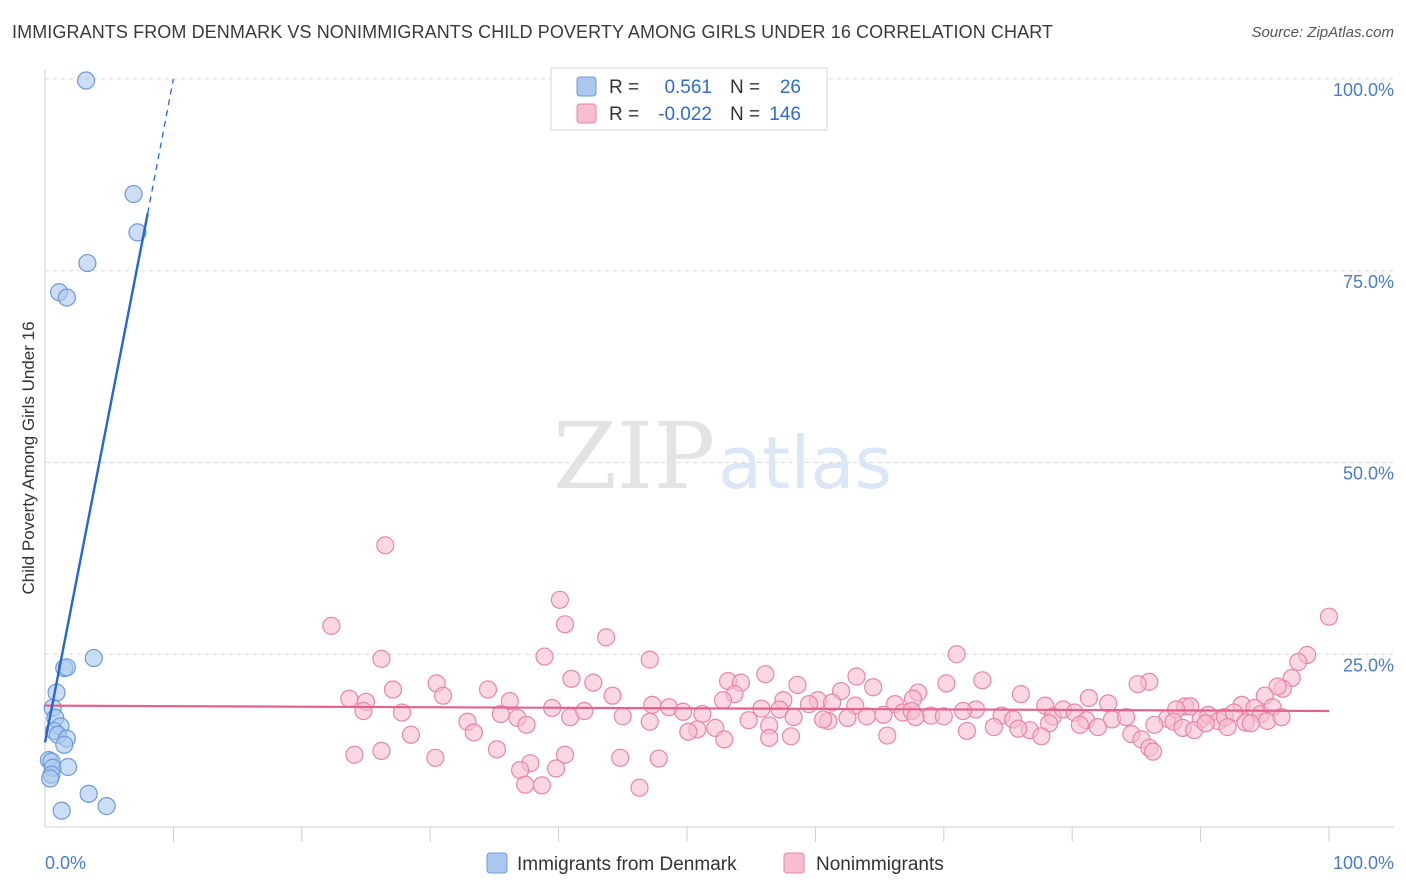 The width and height of the screenshot is (1406, 892). What do you see at coordinates (93, 445) in the screenshot?
I see `denmark-points` at bounding box center [93, 445].